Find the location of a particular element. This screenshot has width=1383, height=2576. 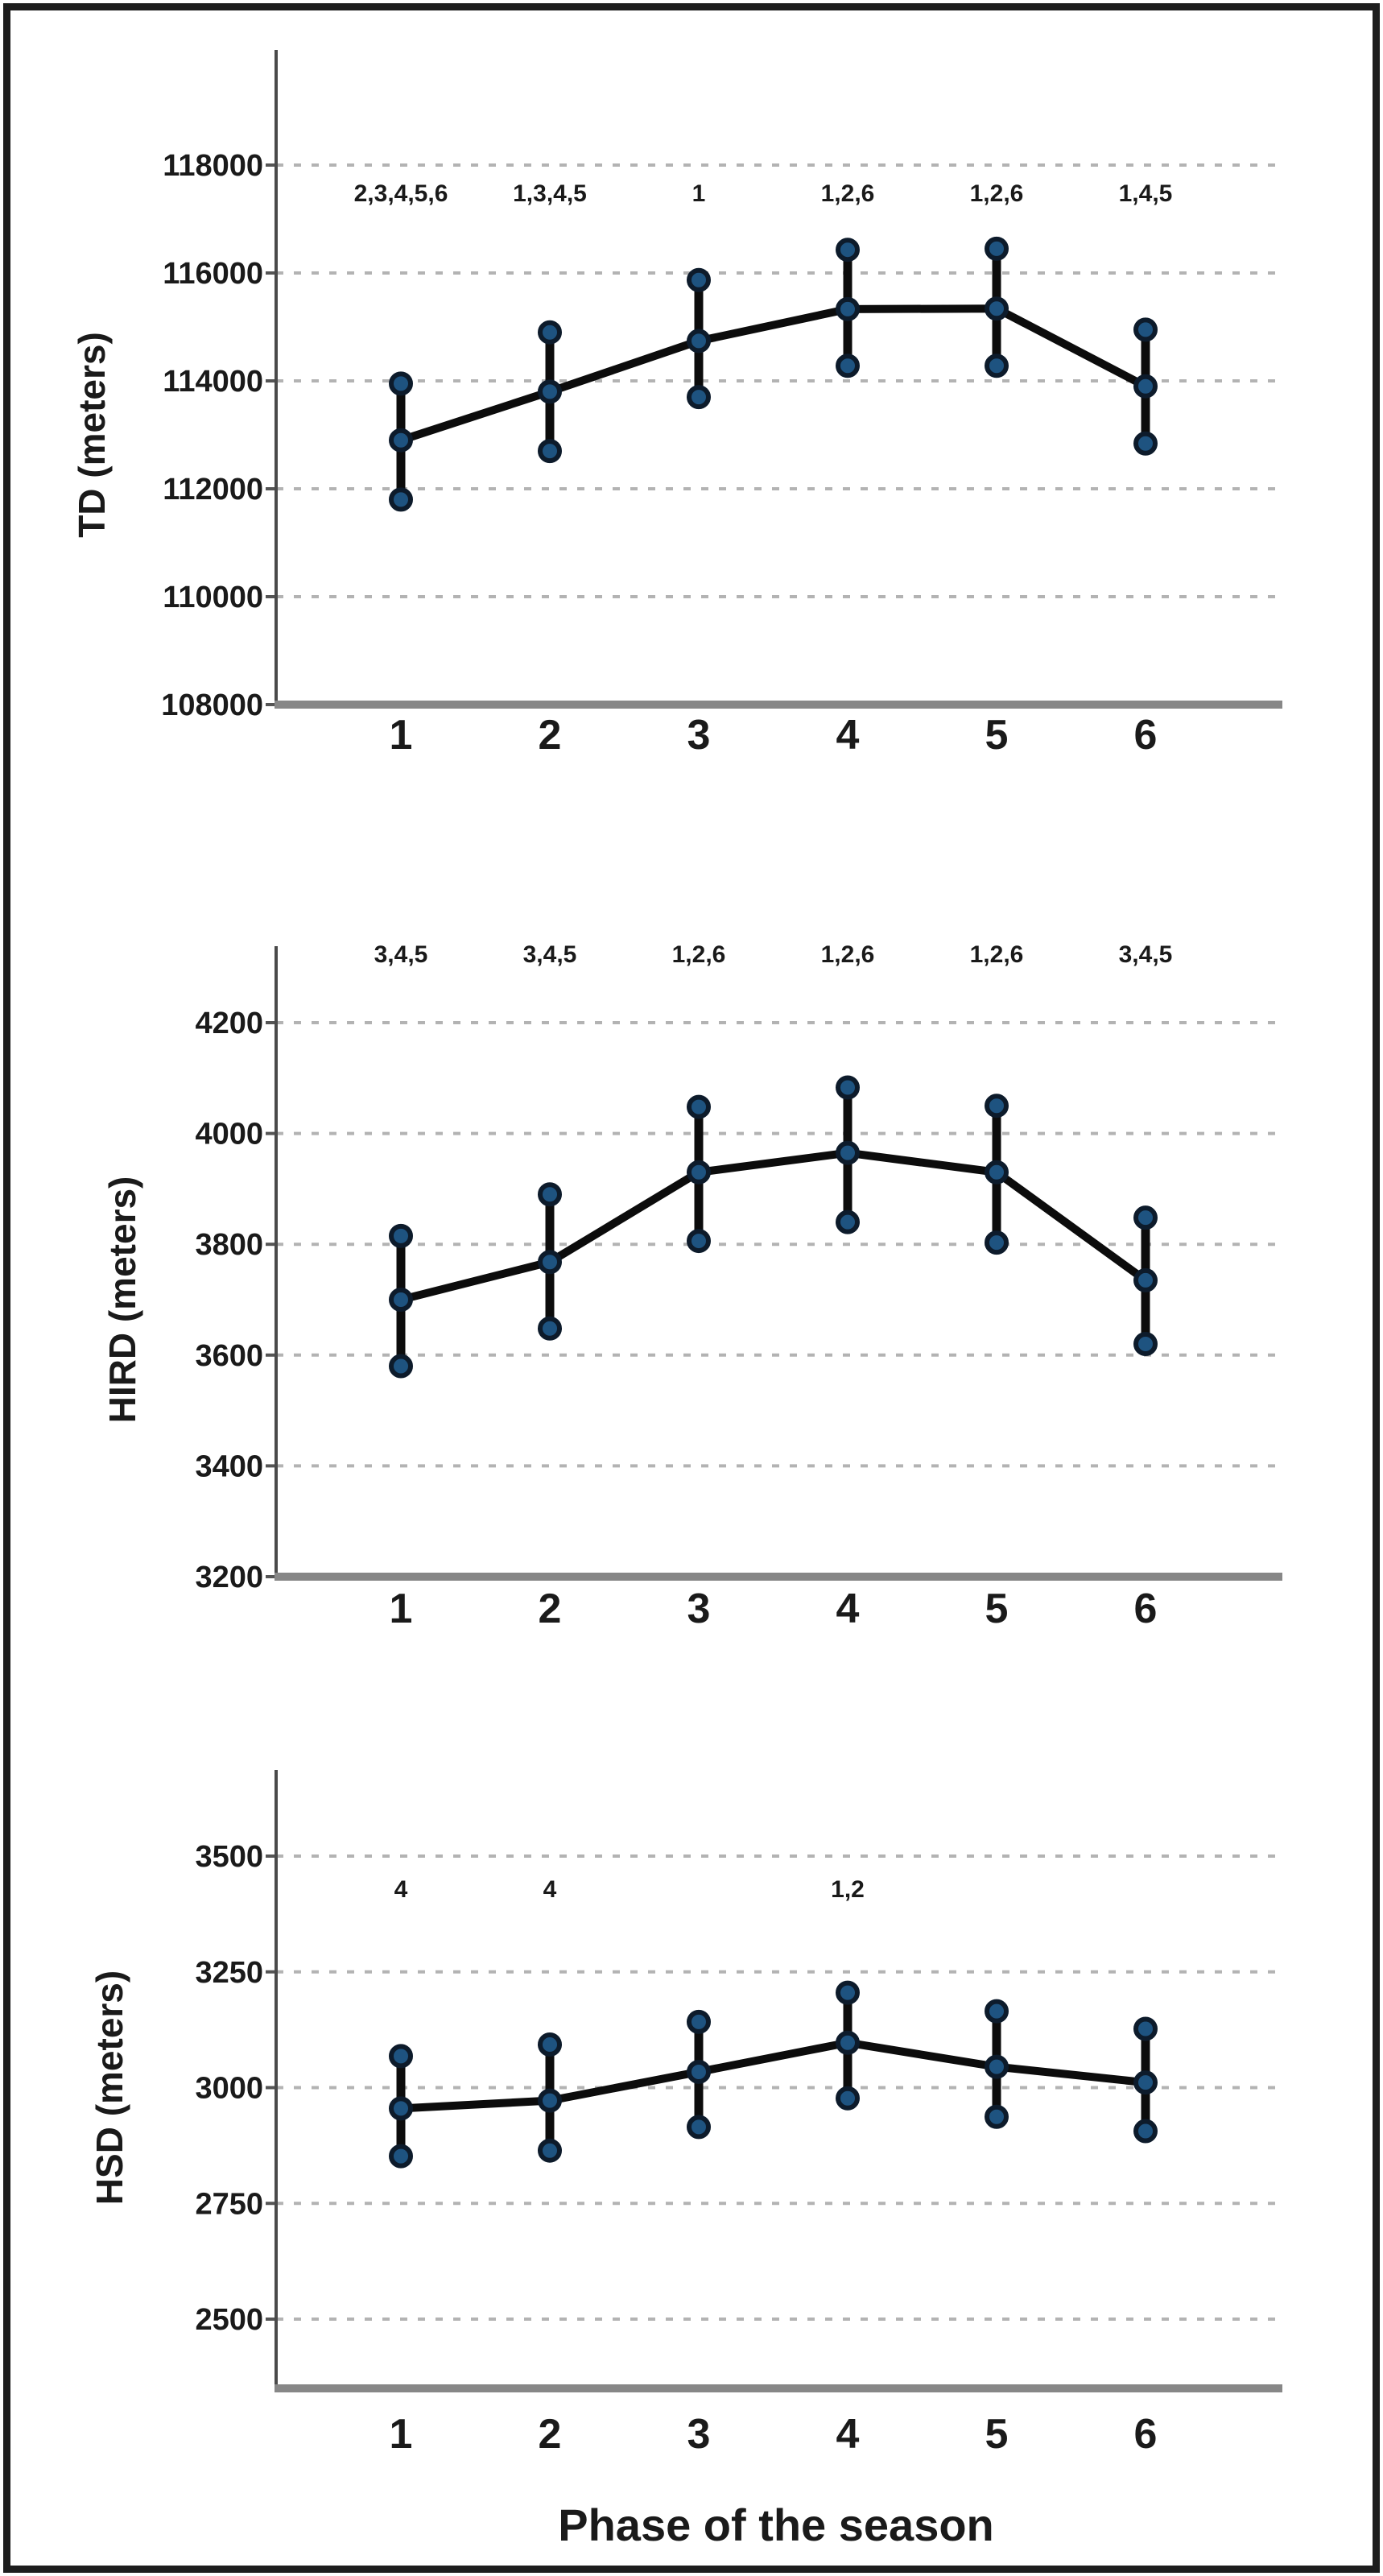

y-tick-label: 116000 is located at coordinates (213, 274).